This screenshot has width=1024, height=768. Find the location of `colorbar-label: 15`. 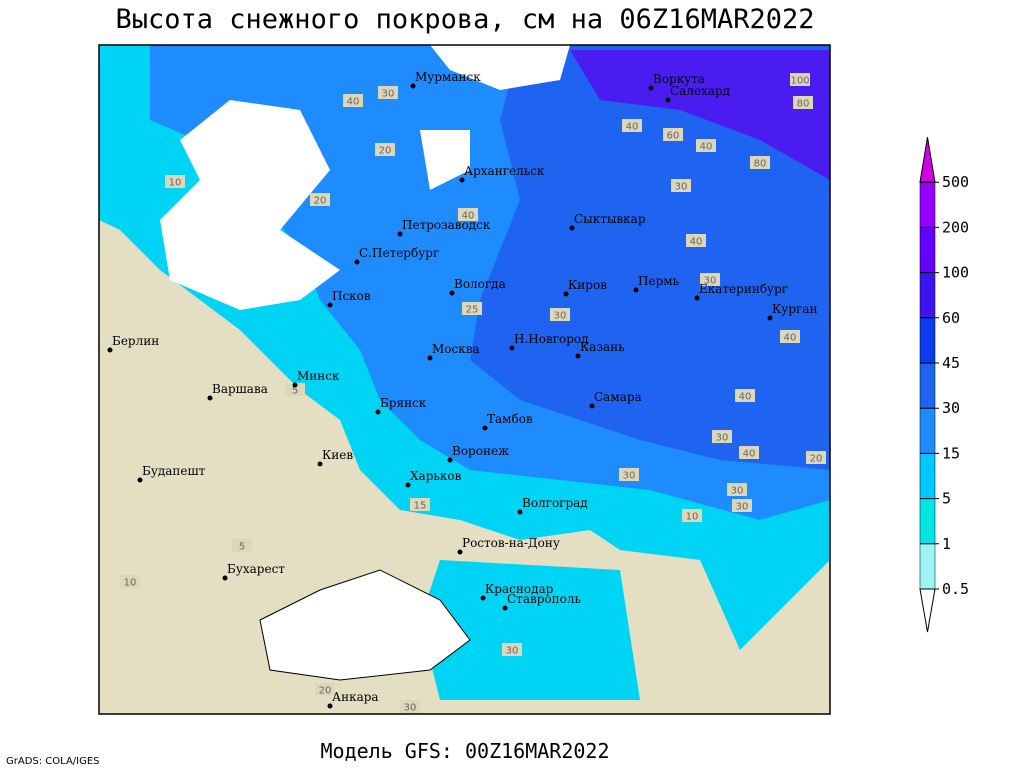

colorbar-label: 15 is located at coordinates (951, 453).